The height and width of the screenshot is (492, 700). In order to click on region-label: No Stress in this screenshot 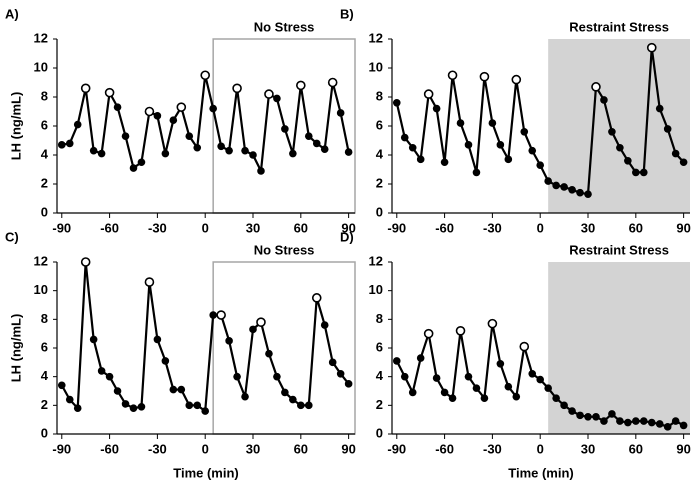, I will do `click(284, 249)`.